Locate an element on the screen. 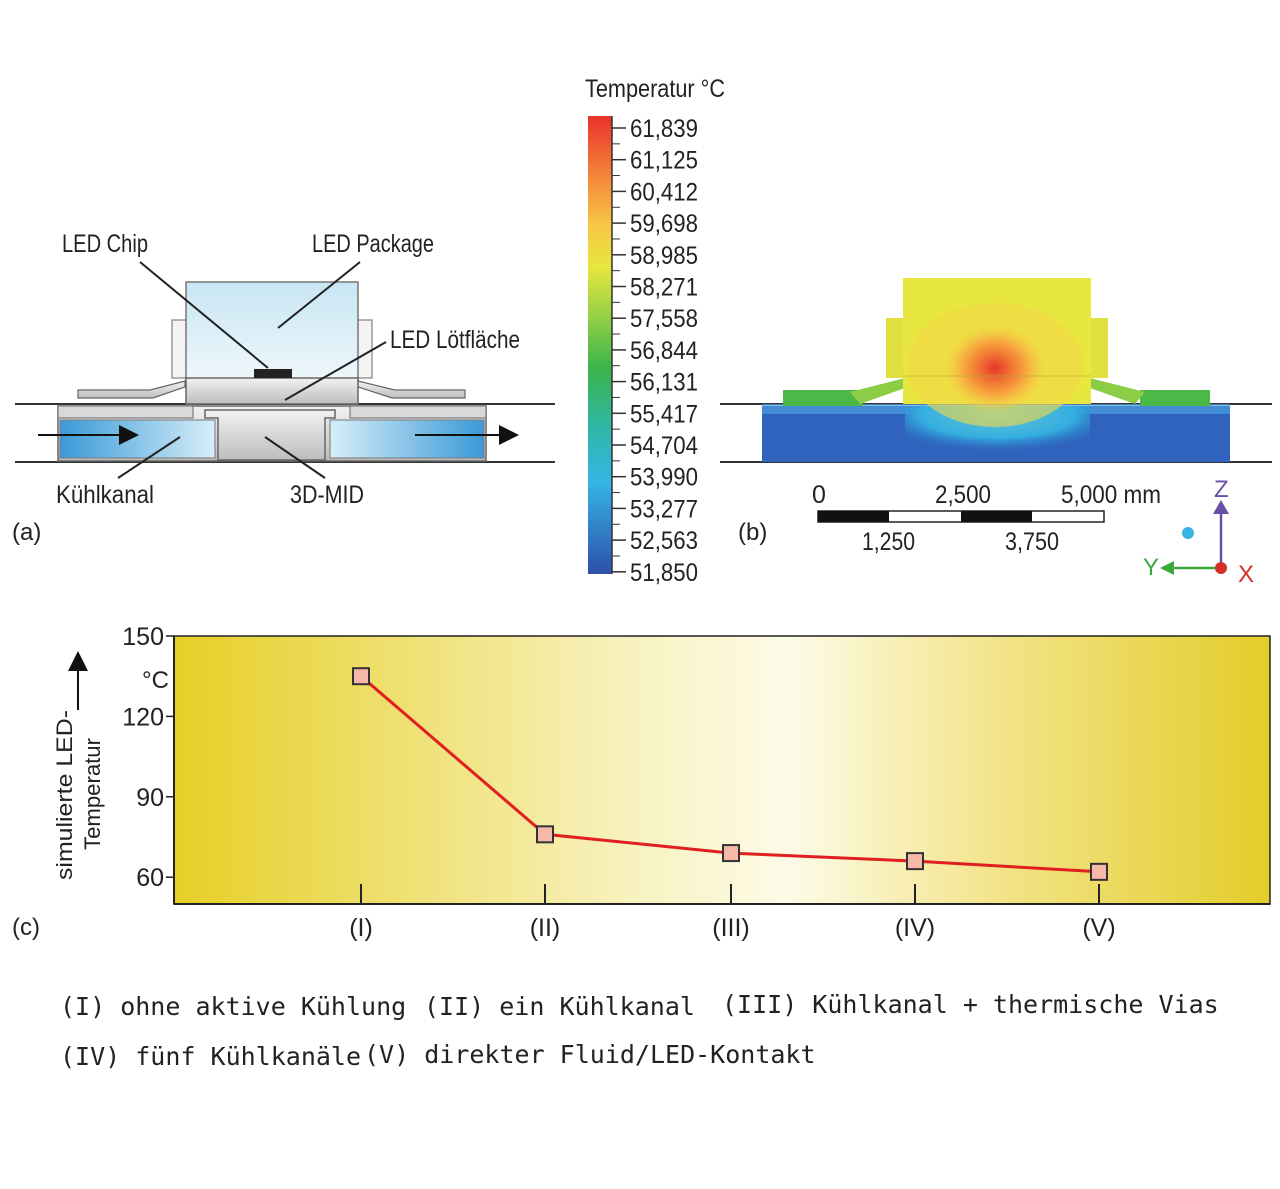  colorbar-tick-label: 55,417 is located at coordinates (664, 414).